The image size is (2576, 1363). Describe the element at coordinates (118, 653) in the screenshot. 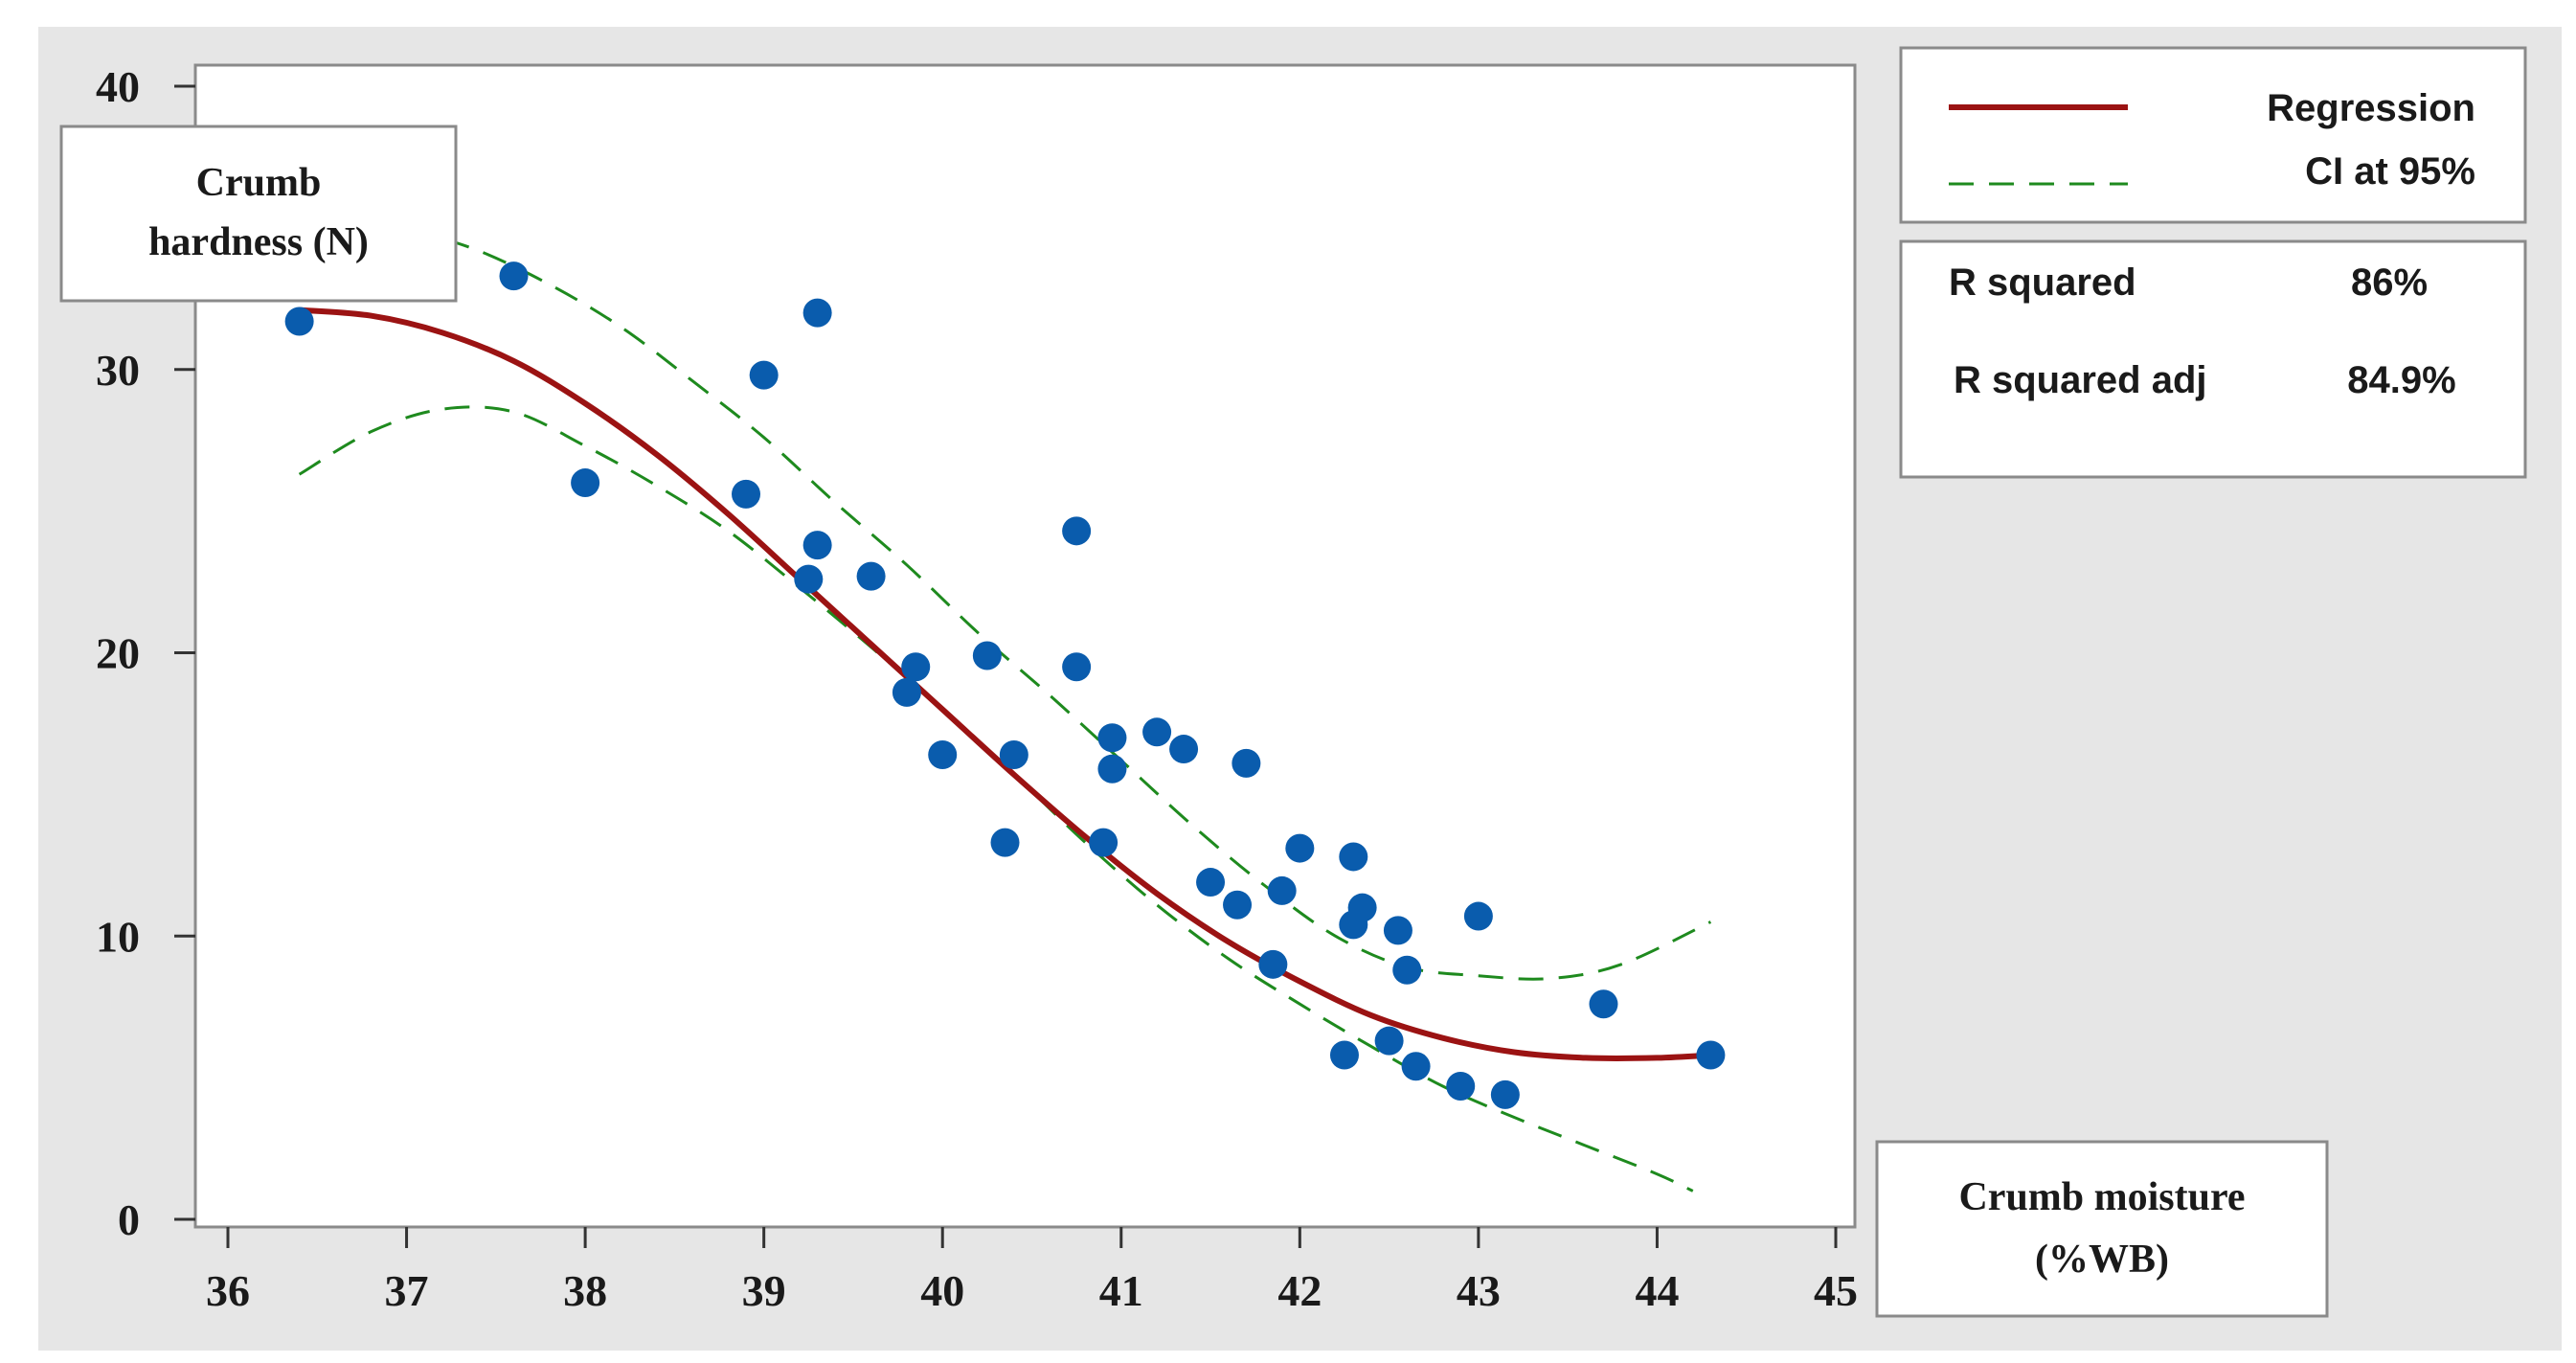

I see `y-tick-label: 20` at that location.